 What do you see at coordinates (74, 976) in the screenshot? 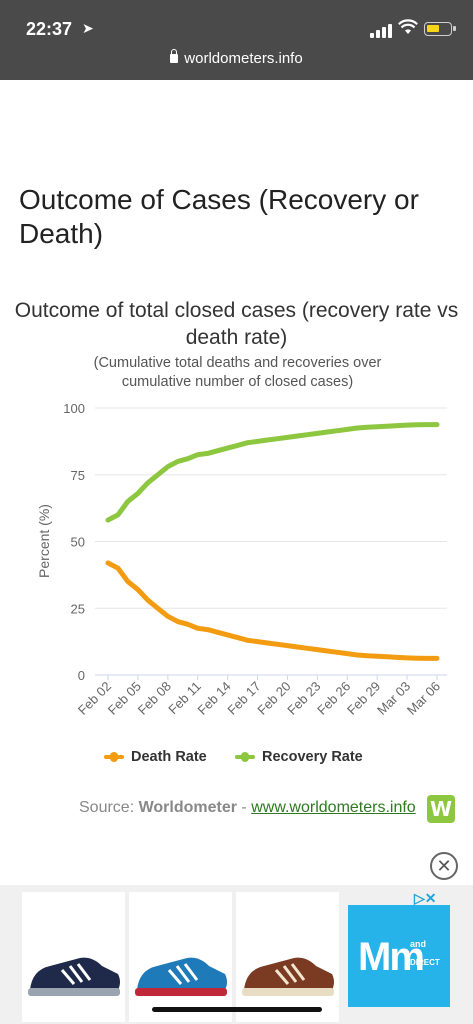
I see `shoe-navy-icon` at bounding box center [74, 976].